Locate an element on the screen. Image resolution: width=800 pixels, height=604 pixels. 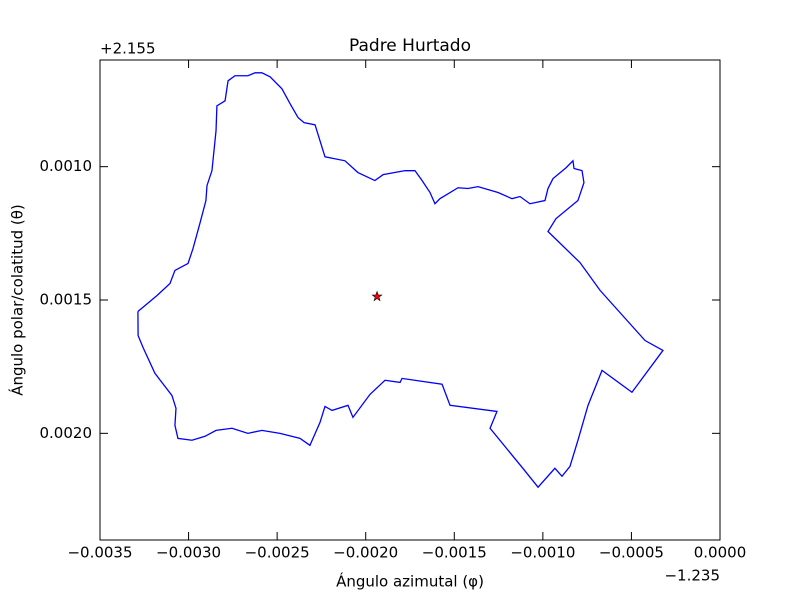
y-axis-label: Ángulo polar/colatitud (θ) is located at coordinates (17, 300).